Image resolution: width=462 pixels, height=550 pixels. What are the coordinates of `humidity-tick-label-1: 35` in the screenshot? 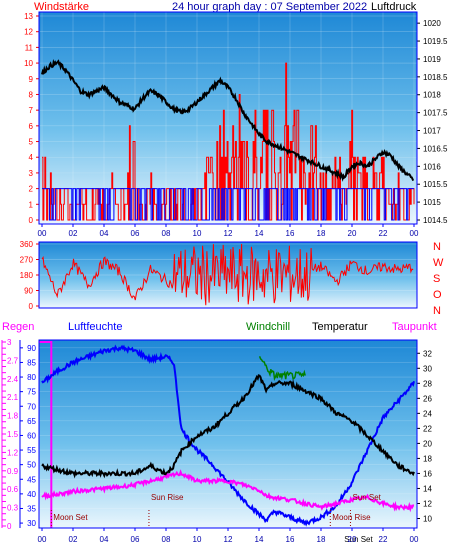 It's located at (31, 508).